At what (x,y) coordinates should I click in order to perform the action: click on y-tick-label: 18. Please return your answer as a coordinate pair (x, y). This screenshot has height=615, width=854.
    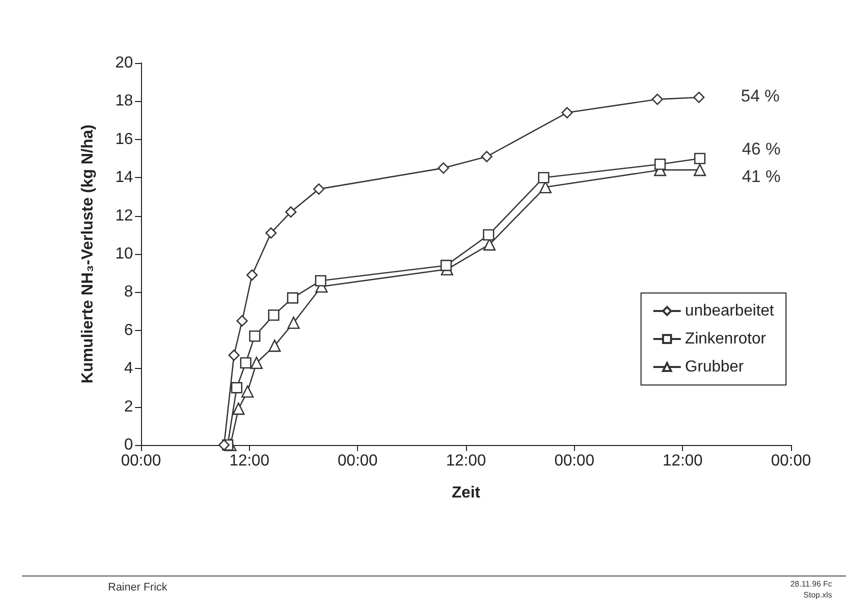
    Looking at the image, I should click on (124, 101).